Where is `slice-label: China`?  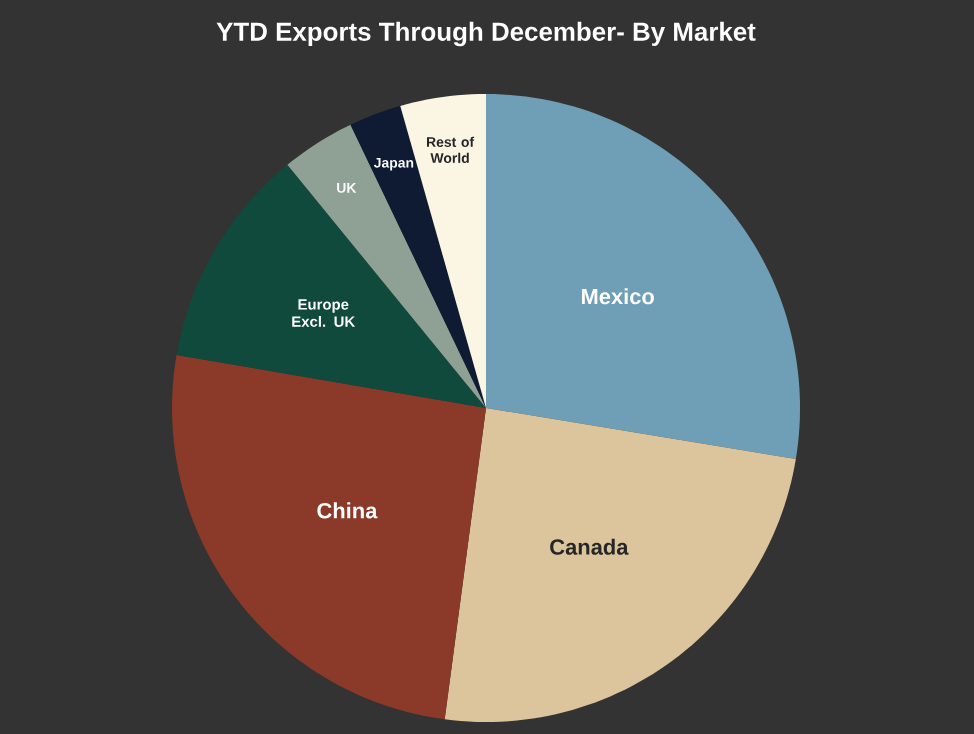
slice-label: China is located at coordinates (347, 510).